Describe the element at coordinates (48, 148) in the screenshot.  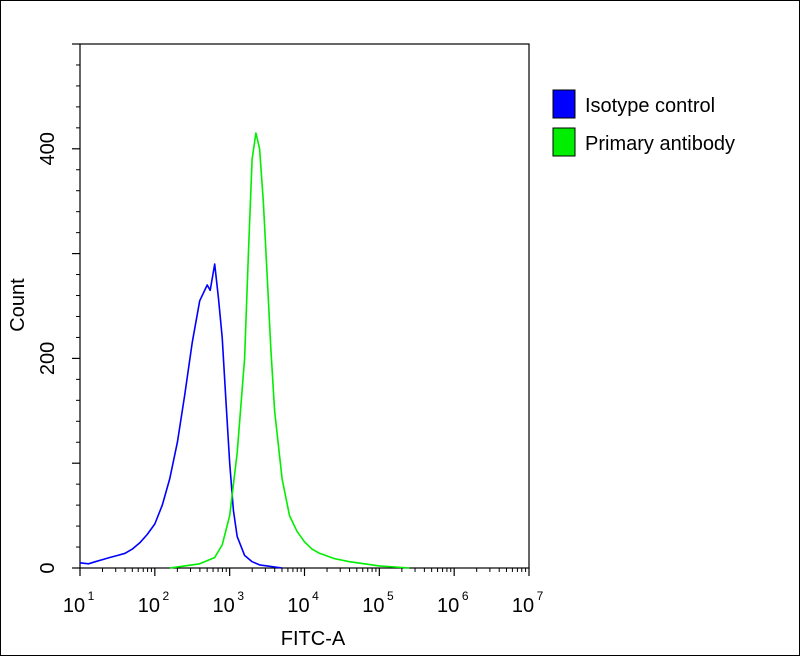
I see `y-tick-label: 400` at that location.